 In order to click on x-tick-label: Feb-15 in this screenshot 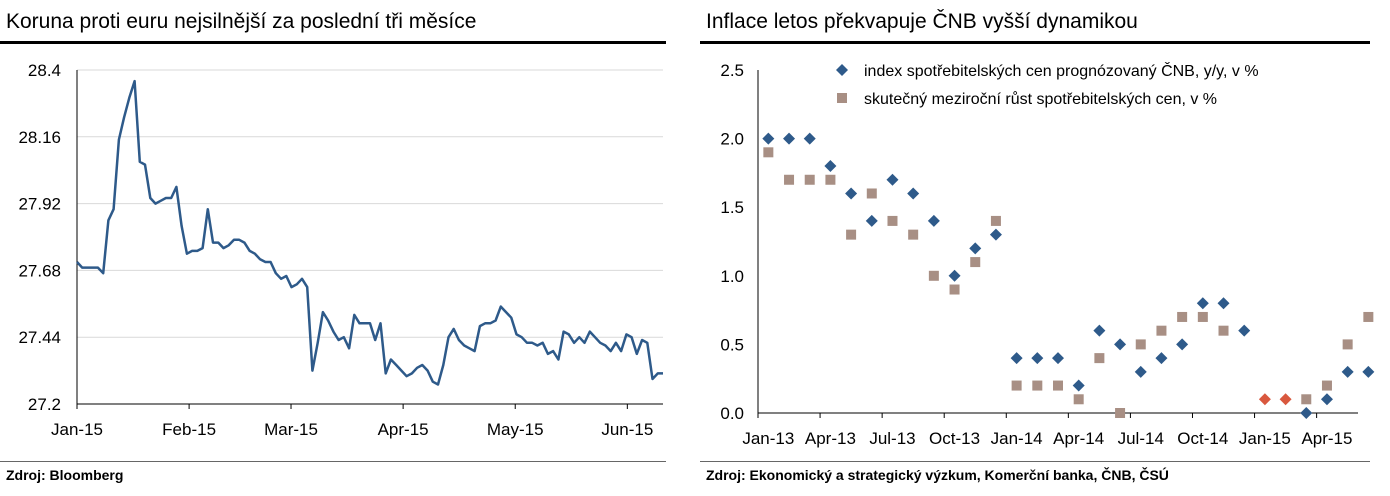, I will do `click(189, 429)`.